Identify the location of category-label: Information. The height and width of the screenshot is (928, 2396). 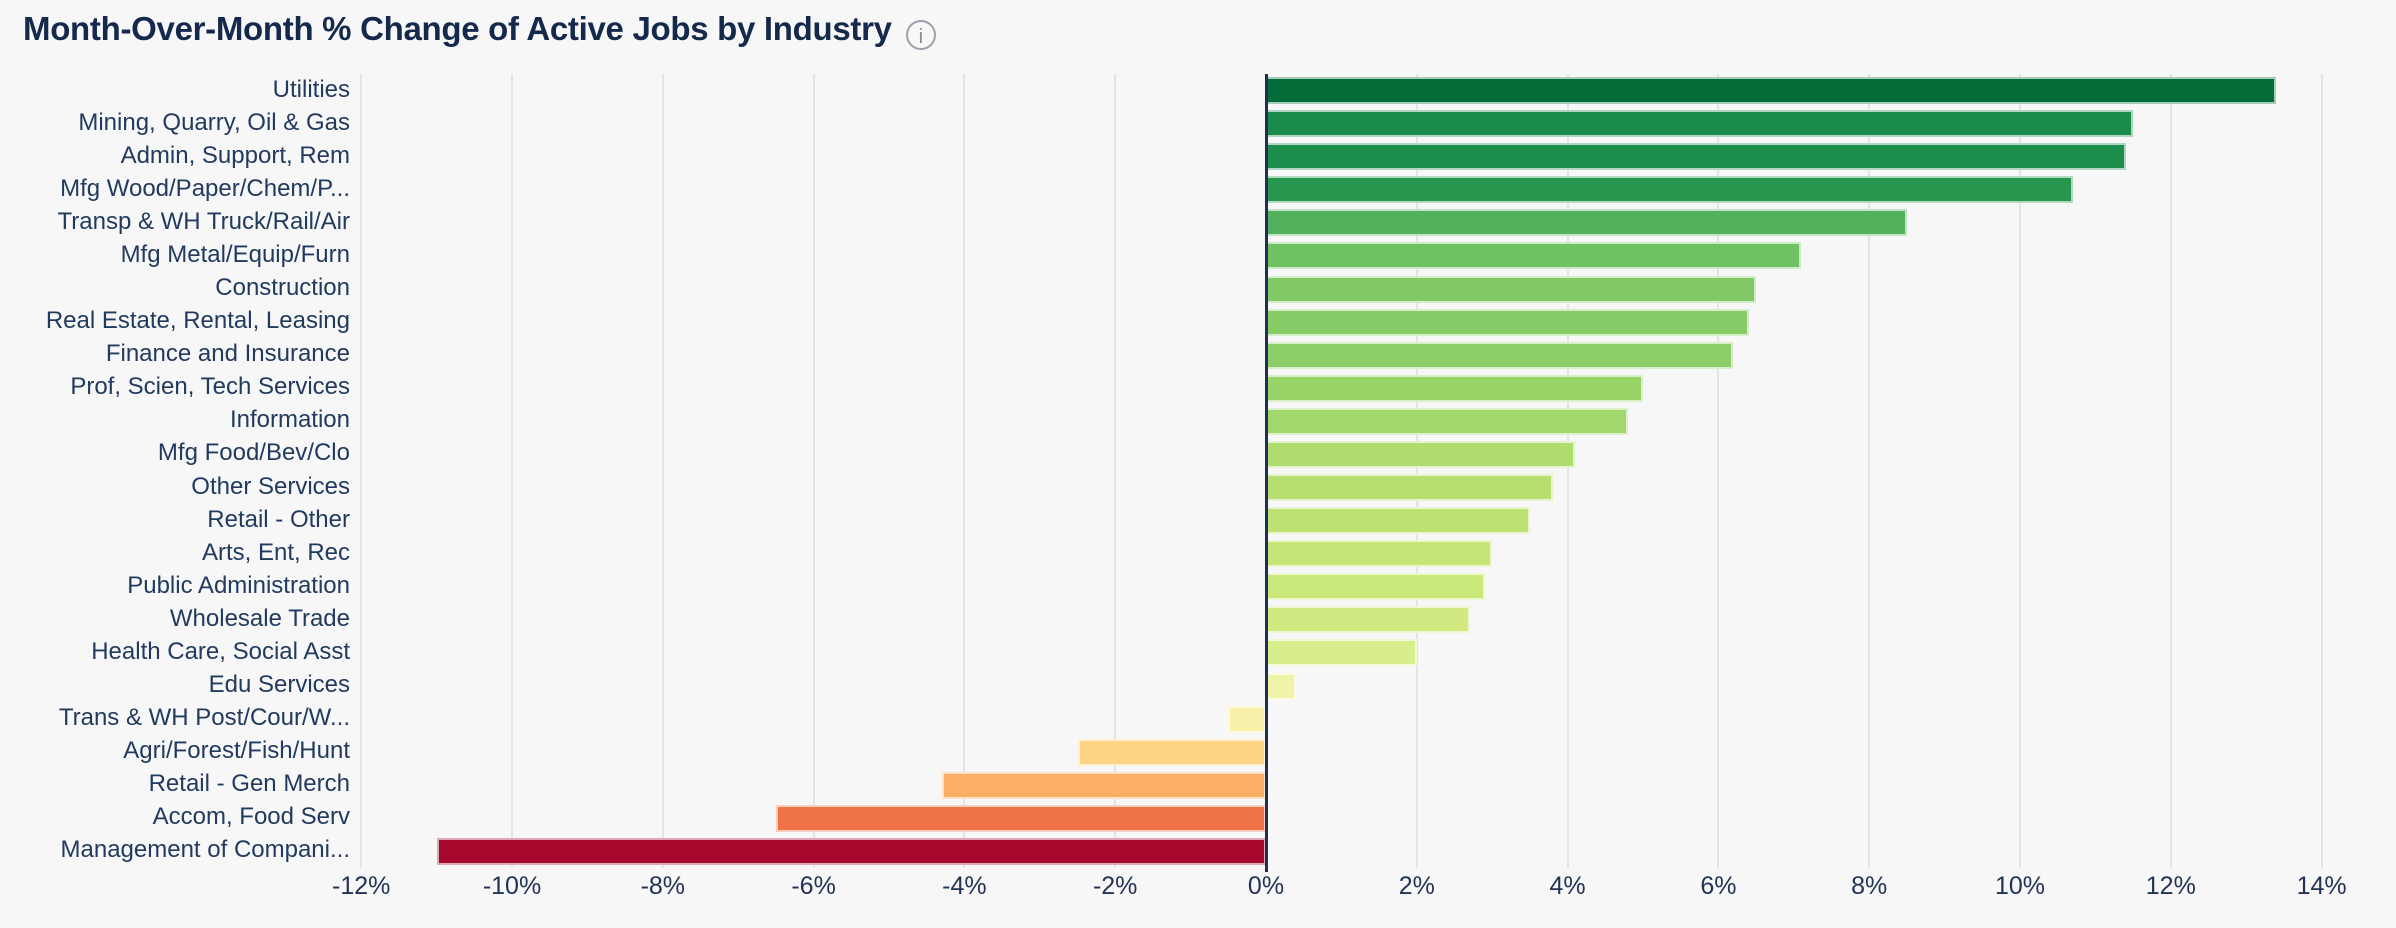
(289, 420).